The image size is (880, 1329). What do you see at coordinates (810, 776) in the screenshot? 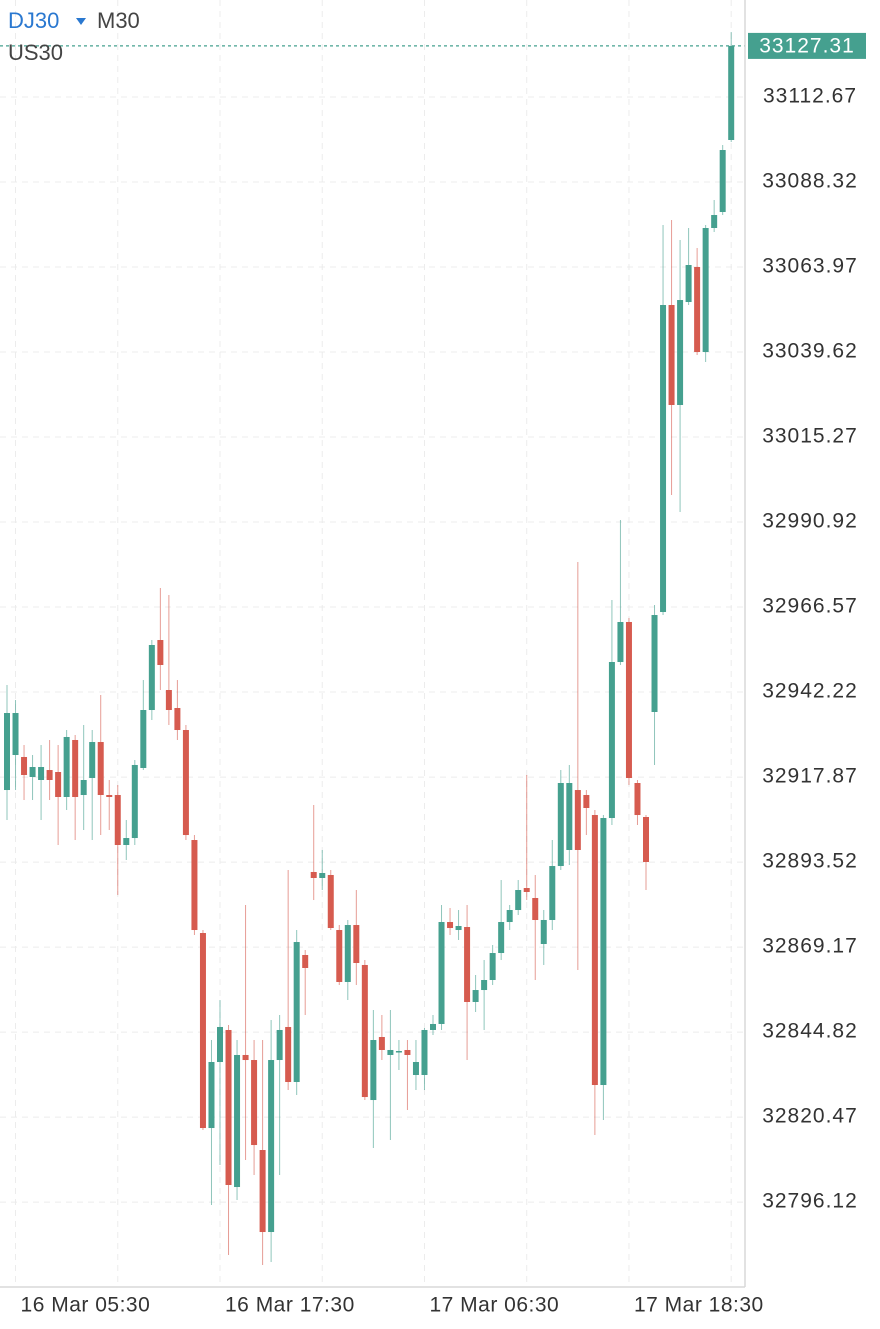
I see `y-tick-label: 32917.87` at bounding box center [810, 776].